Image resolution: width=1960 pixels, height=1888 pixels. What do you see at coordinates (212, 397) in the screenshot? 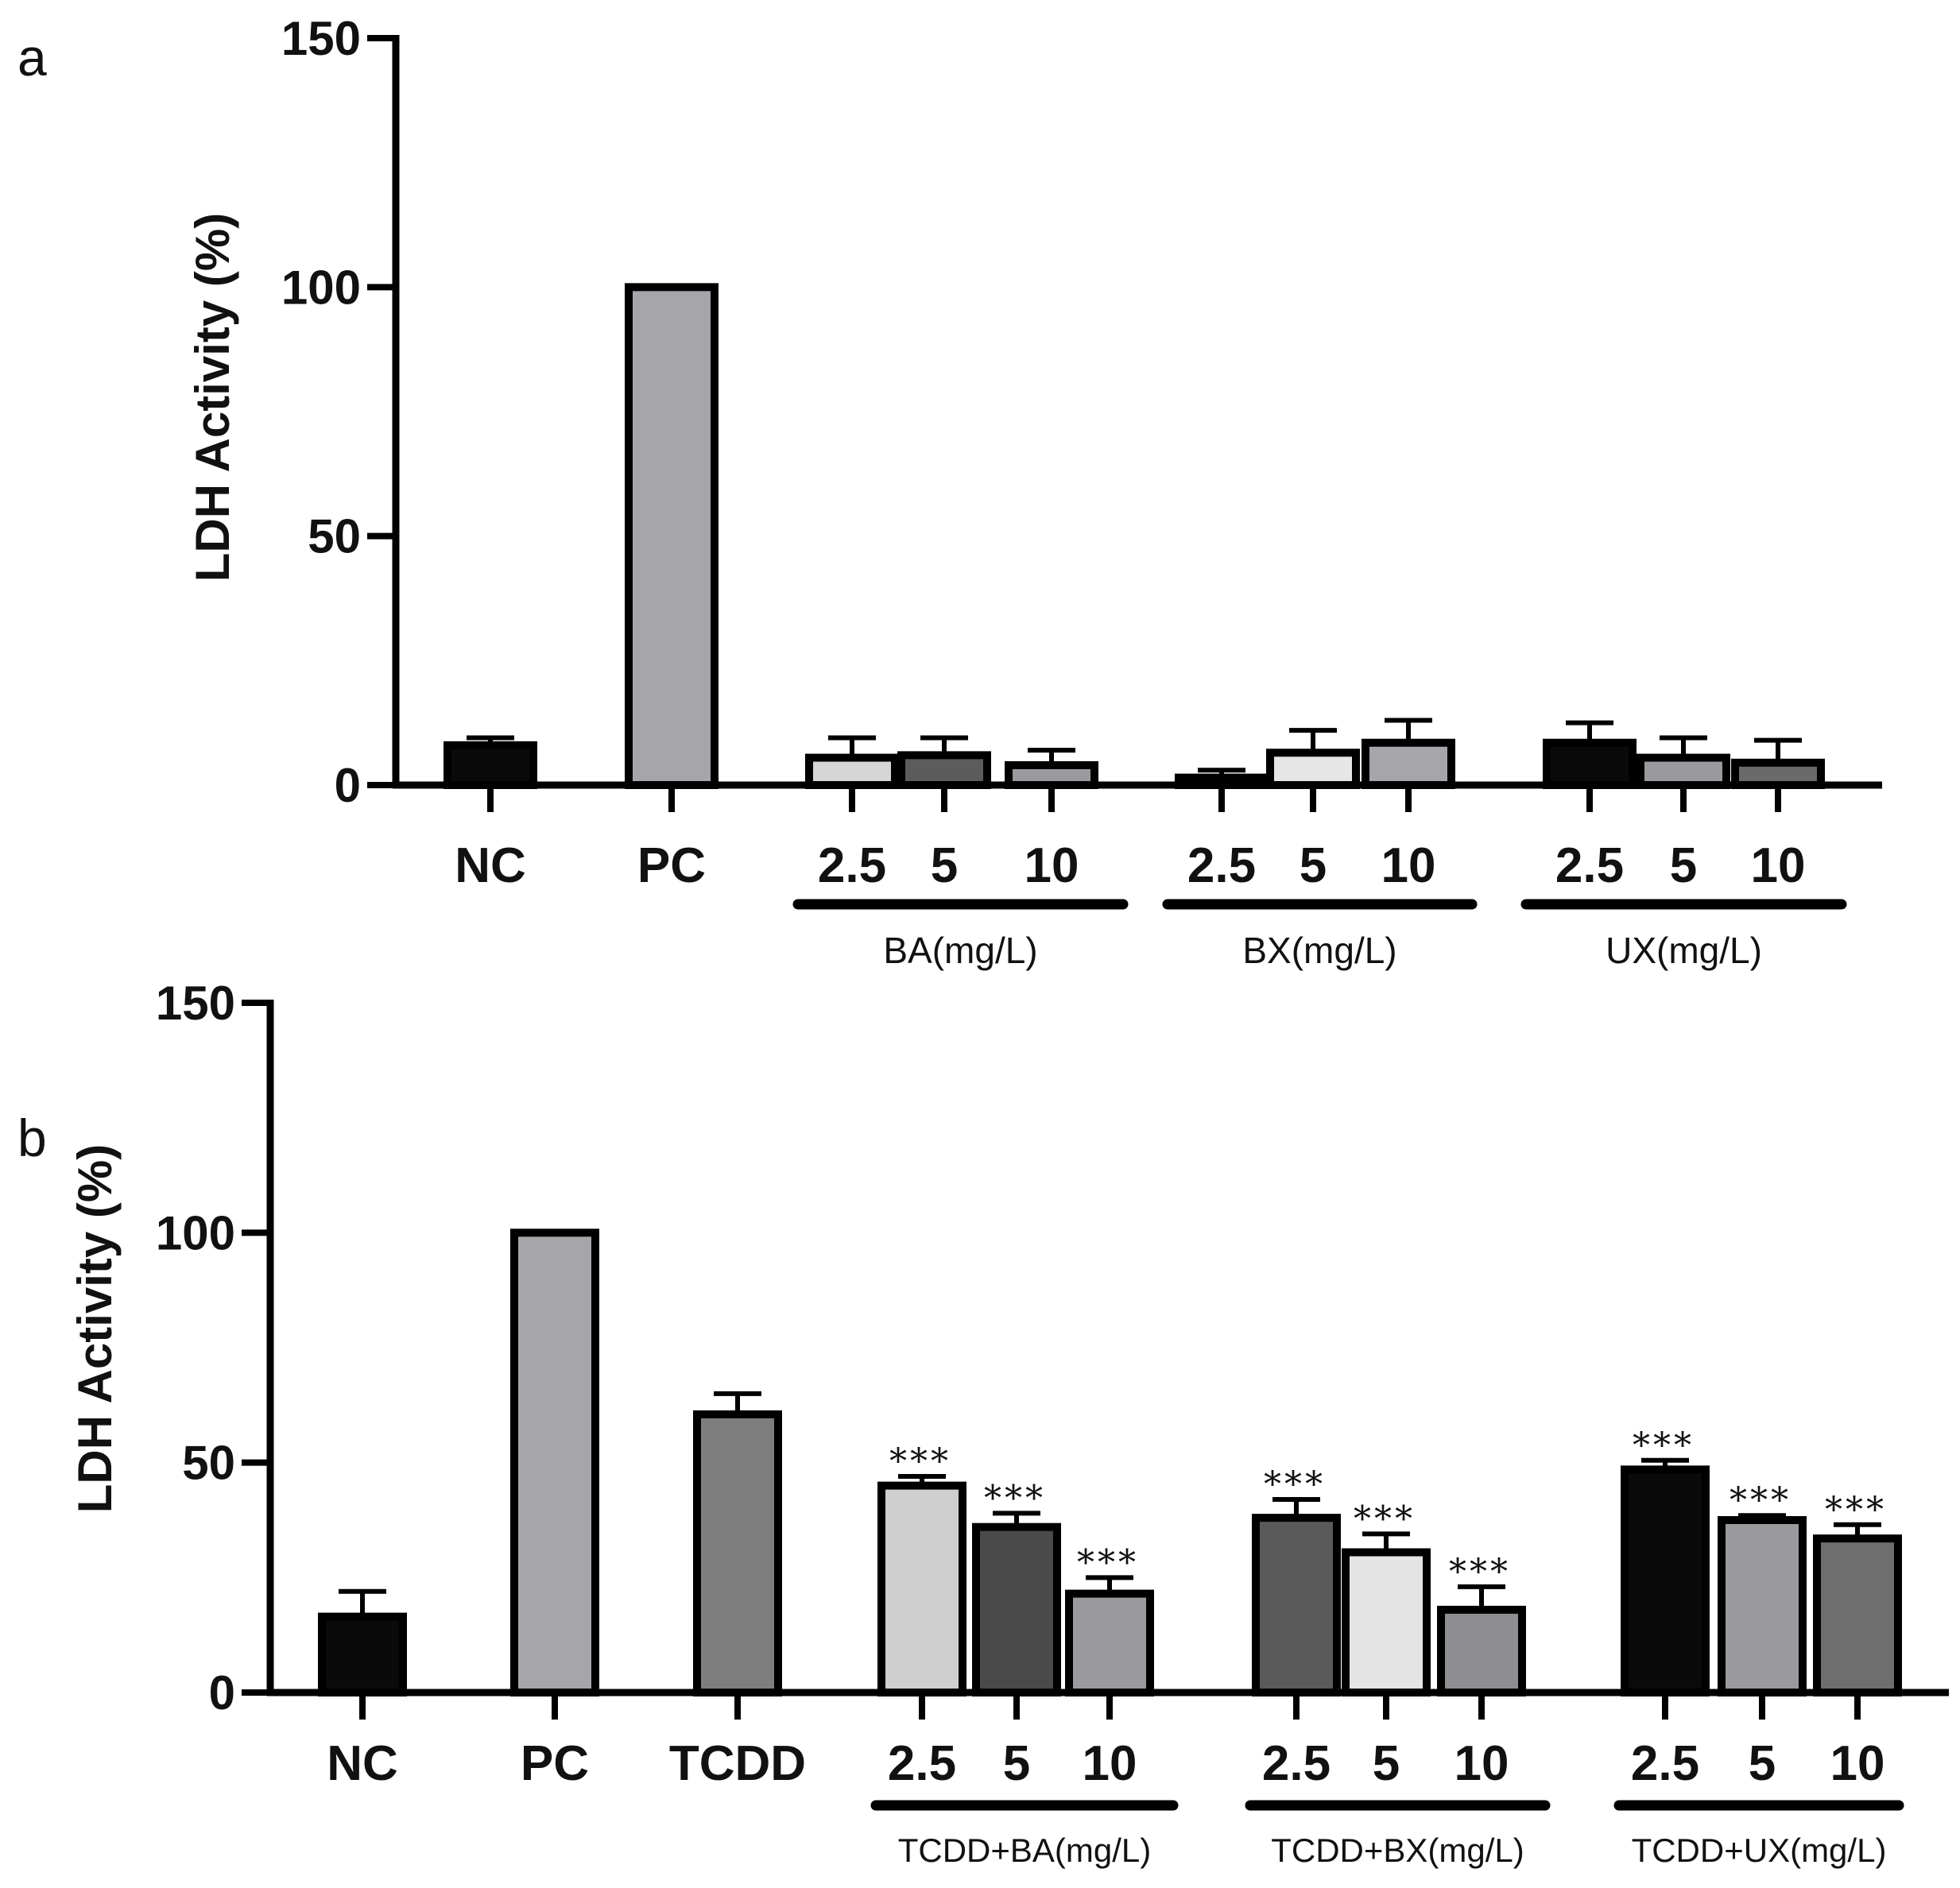
I see `panel-a-ylabel: LDH Activity (%)` at bounding box center [212, 397].